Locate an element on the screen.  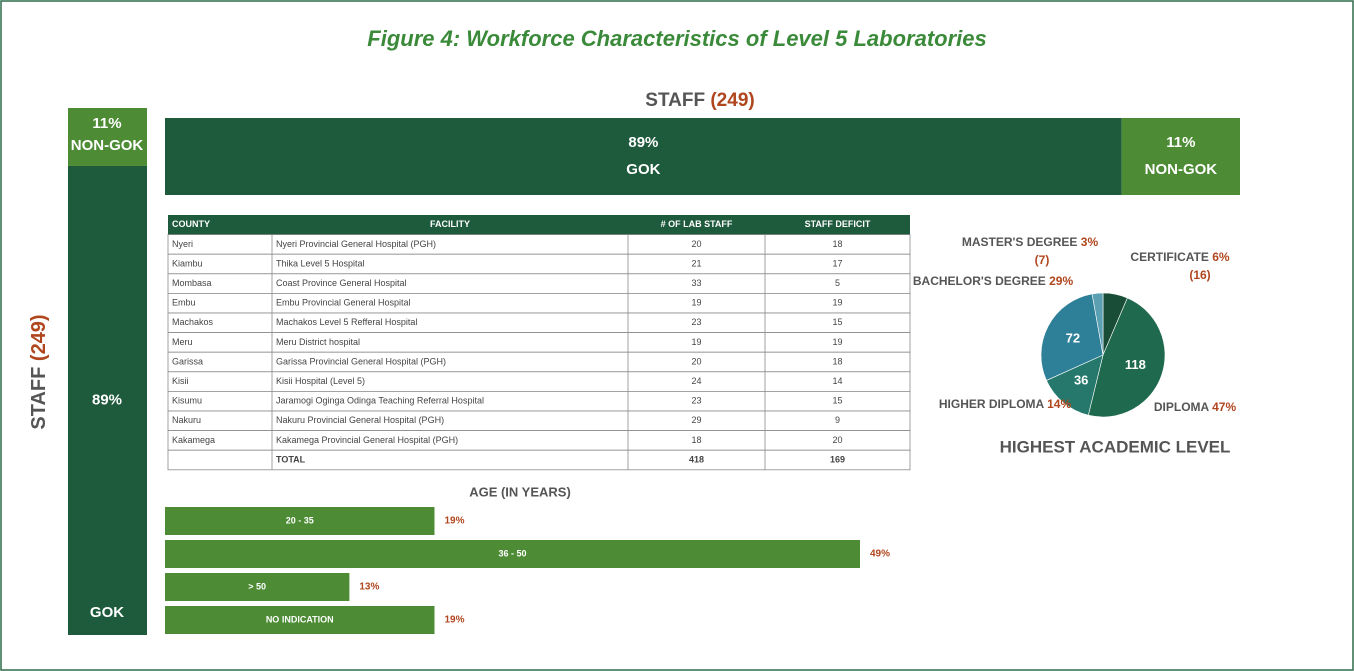
staff-bar-category: NON-GOK is located at coordinates (1181, 169).